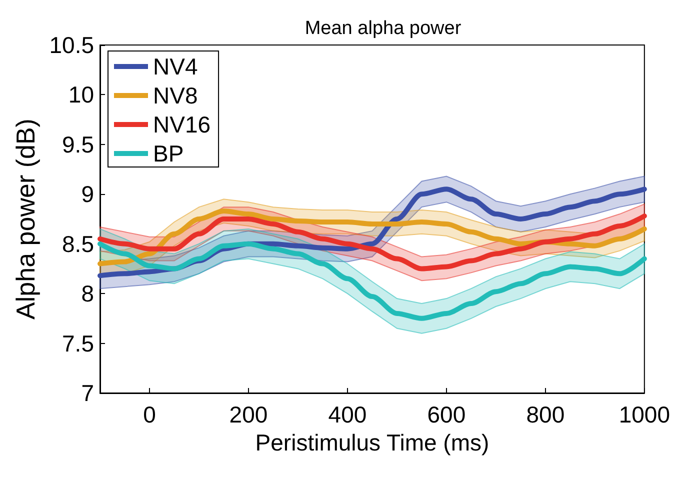 This screenshot has width=673, height=477. I want to click on y-tick-label: 10, so click(81, 95).